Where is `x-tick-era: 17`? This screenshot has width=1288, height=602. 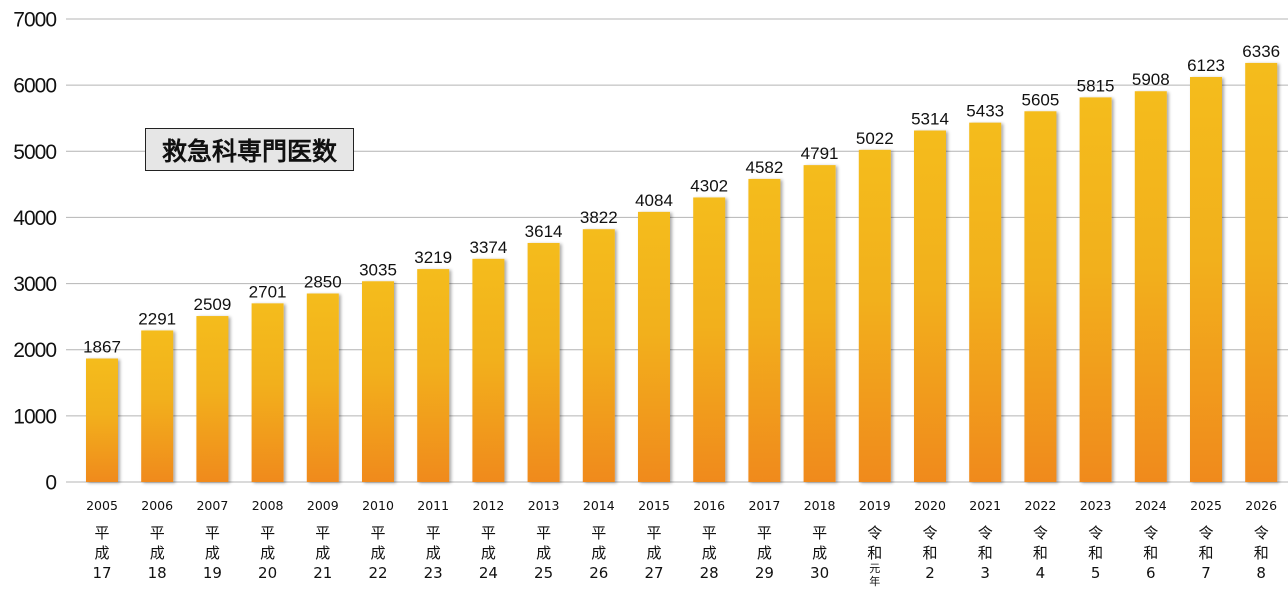 x-tick-era: 17 is located at coordinates (101, 573).